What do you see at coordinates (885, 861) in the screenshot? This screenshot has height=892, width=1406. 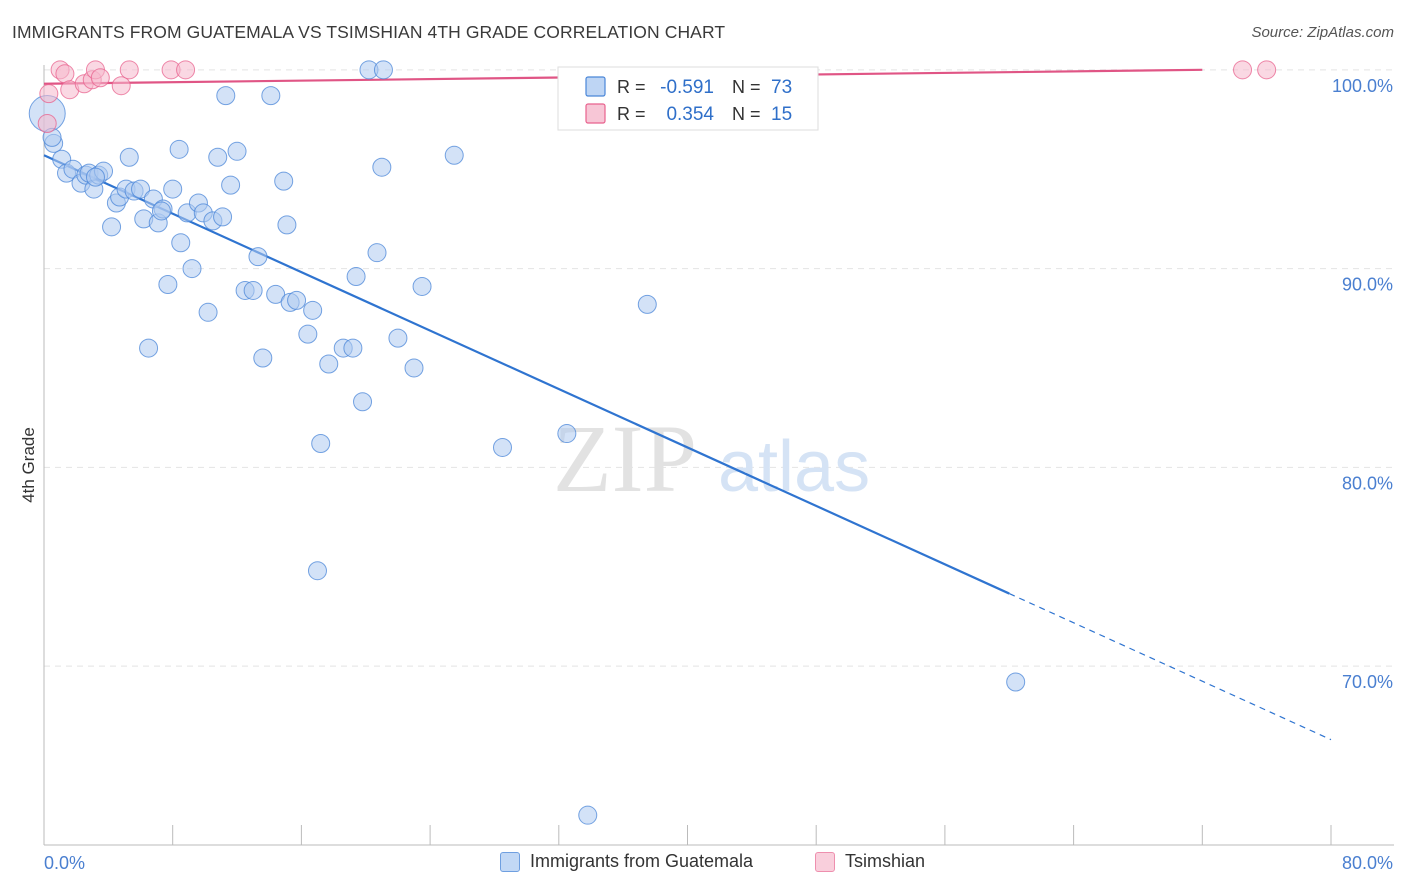 I see `legend-label-tsimshian: Tsimshian` at bounding box center [885, 861].